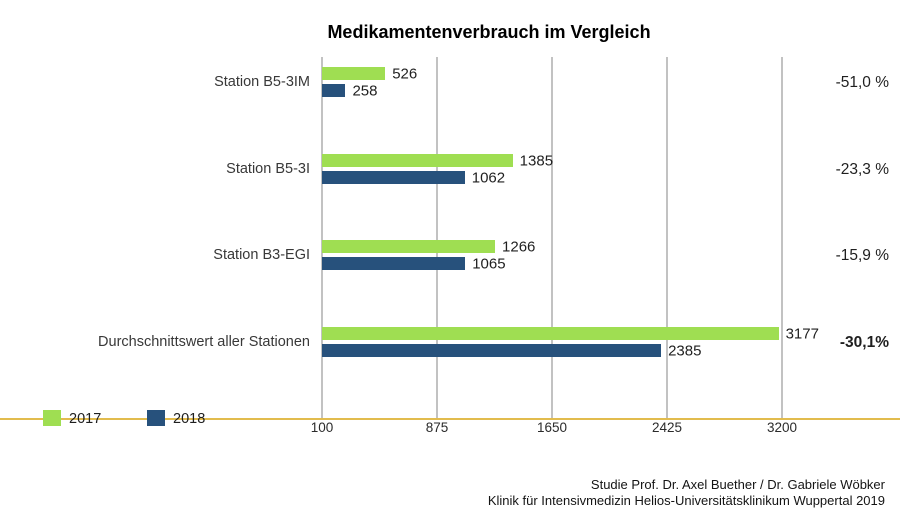 The width and height of the screenshot is (900, 523). What do you see at coordinates (864, 342) in the screenshot?
I see `percent-change-label: -30,1%` at bounding box center [864, 342].